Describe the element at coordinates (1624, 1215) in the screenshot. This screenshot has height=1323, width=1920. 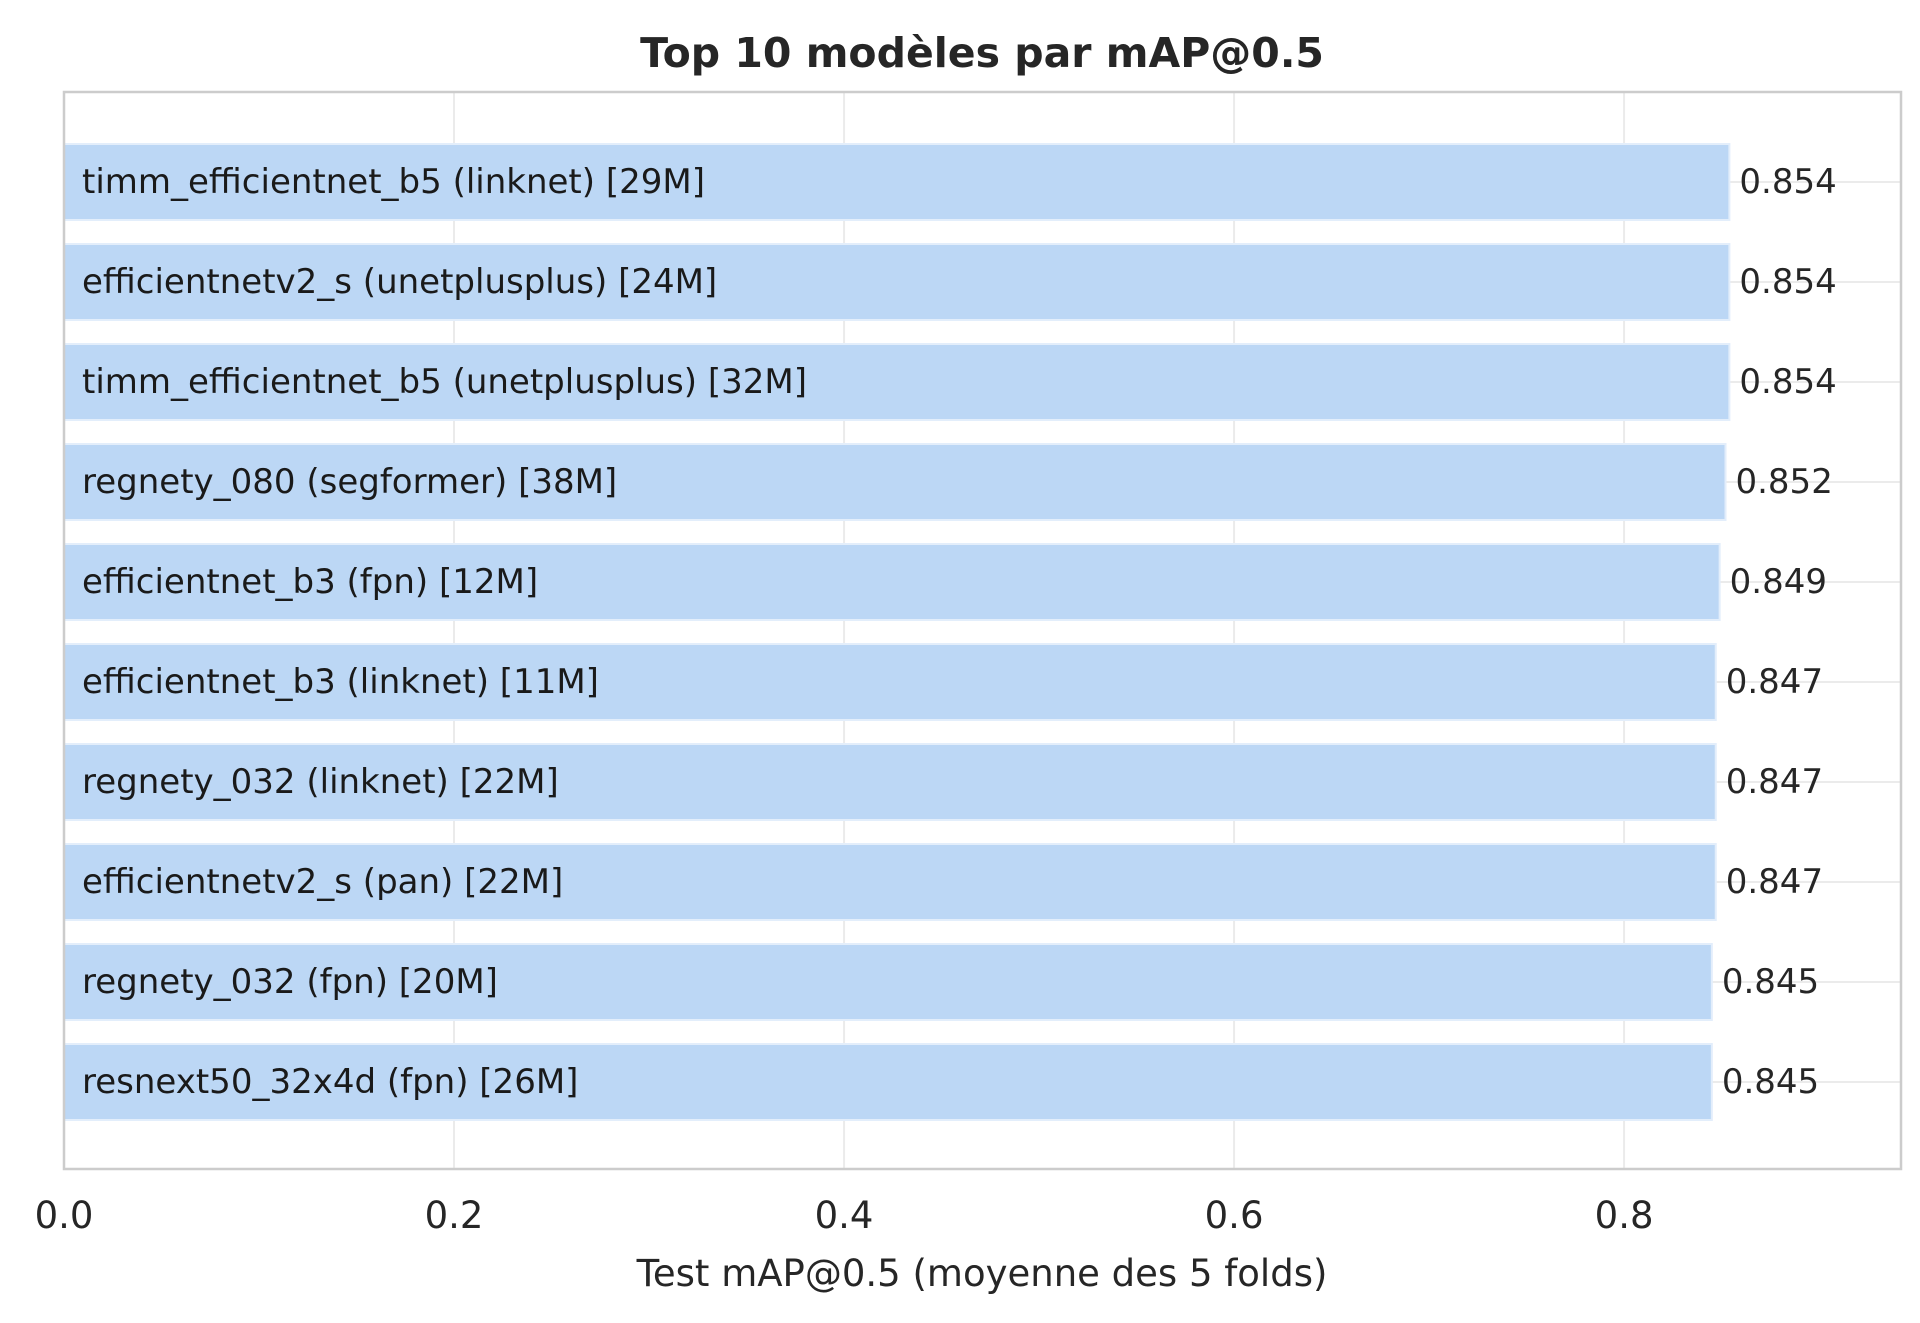
I see `x-tick-label: 0.8` at that location.